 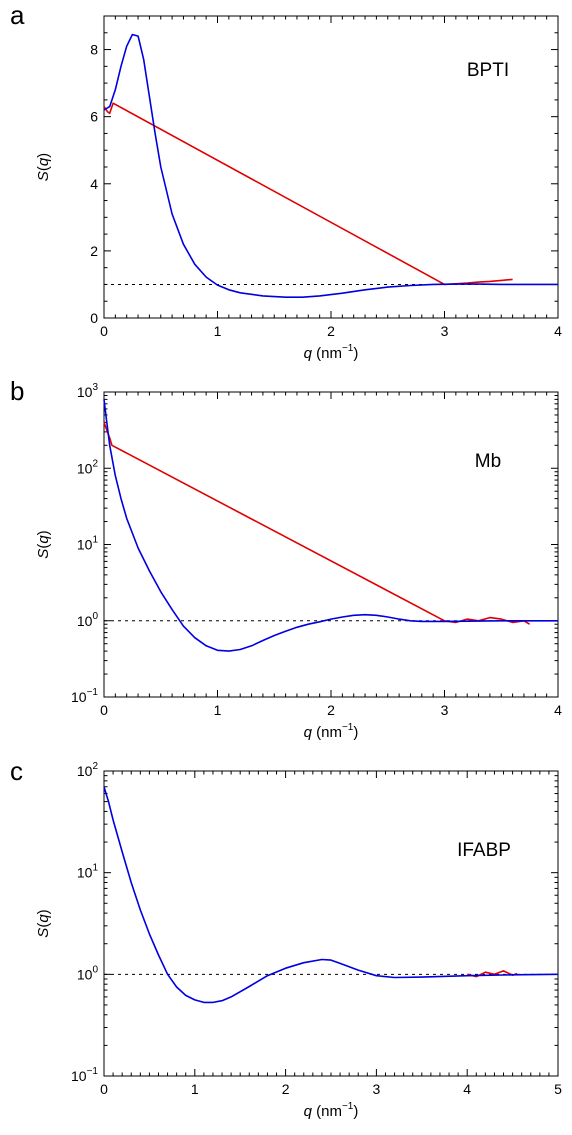 What do you see at coordinates (17, 15) in the screenshot?
I see `panel-letter: a` at bounding box center [17, 15].